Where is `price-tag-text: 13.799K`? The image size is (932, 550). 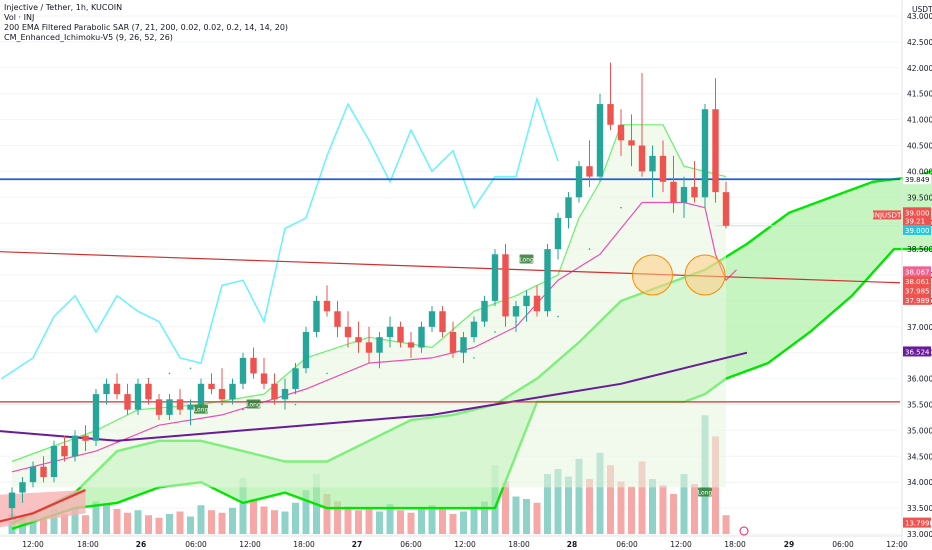
price-tag-text: 13.799K is located at coordinates (918, 524).